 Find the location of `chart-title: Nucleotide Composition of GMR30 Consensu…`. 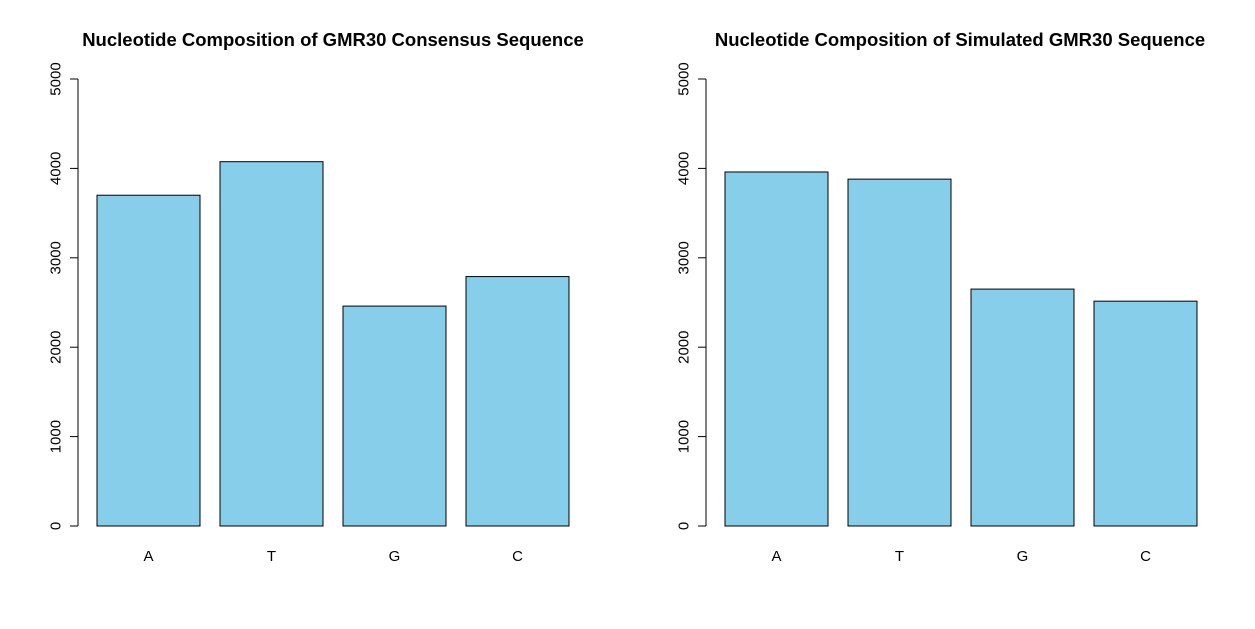

chart-title: Nucleotide Composition of GMR30 Consensu… is located at coordinates (333, 39).